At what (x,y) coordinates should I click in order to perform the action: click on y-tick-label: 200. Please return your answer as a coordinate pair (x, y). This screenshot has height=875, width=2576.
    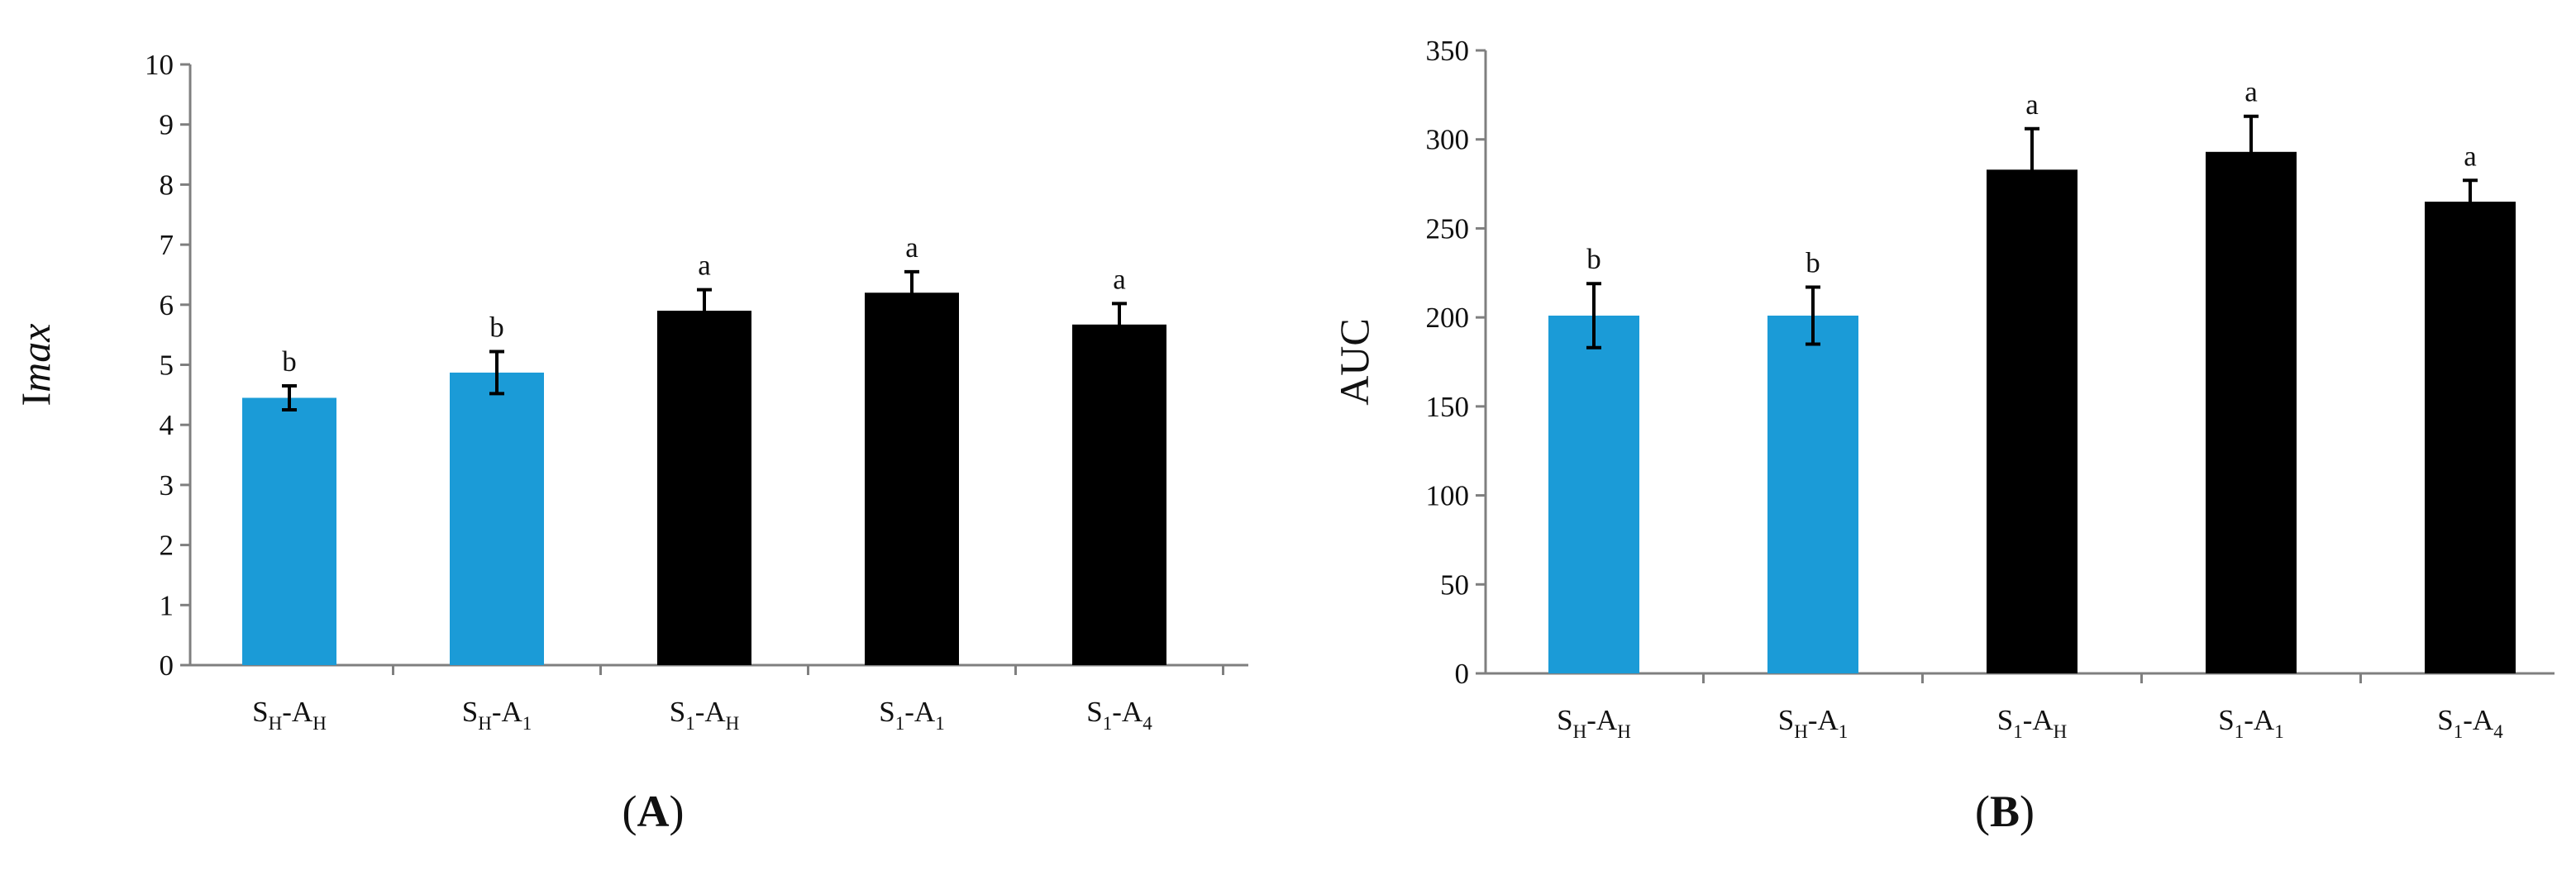
    Looking at the image, I should click on (1448, 318).